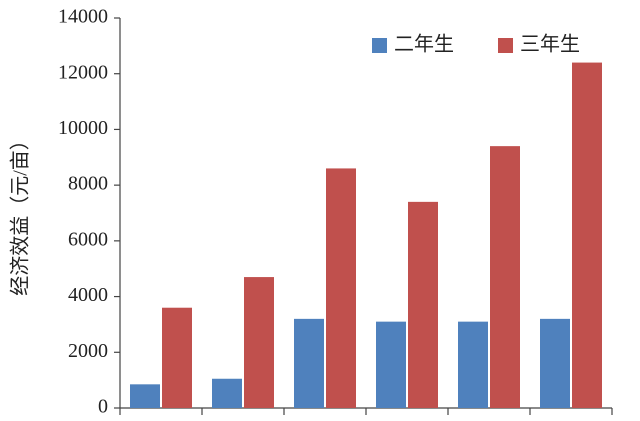 The height and width of the screenshot is (421, 640). What do you see at coordinates (88, 295) in the screenshot?
I see `y-tick-label: 4000` at bounding box center [88, 295].